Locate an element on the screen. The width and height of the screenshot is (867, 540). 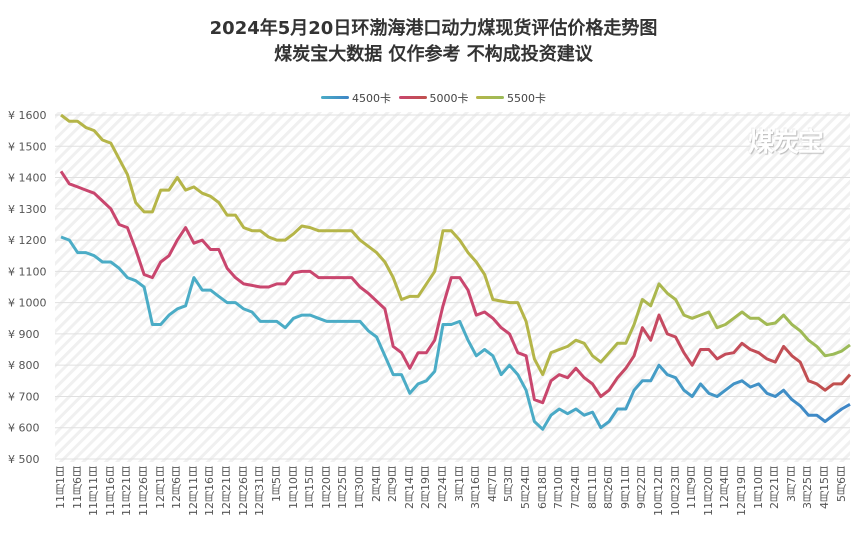
x-tick-label: 1月30日 is located at coordinates (359, 487).